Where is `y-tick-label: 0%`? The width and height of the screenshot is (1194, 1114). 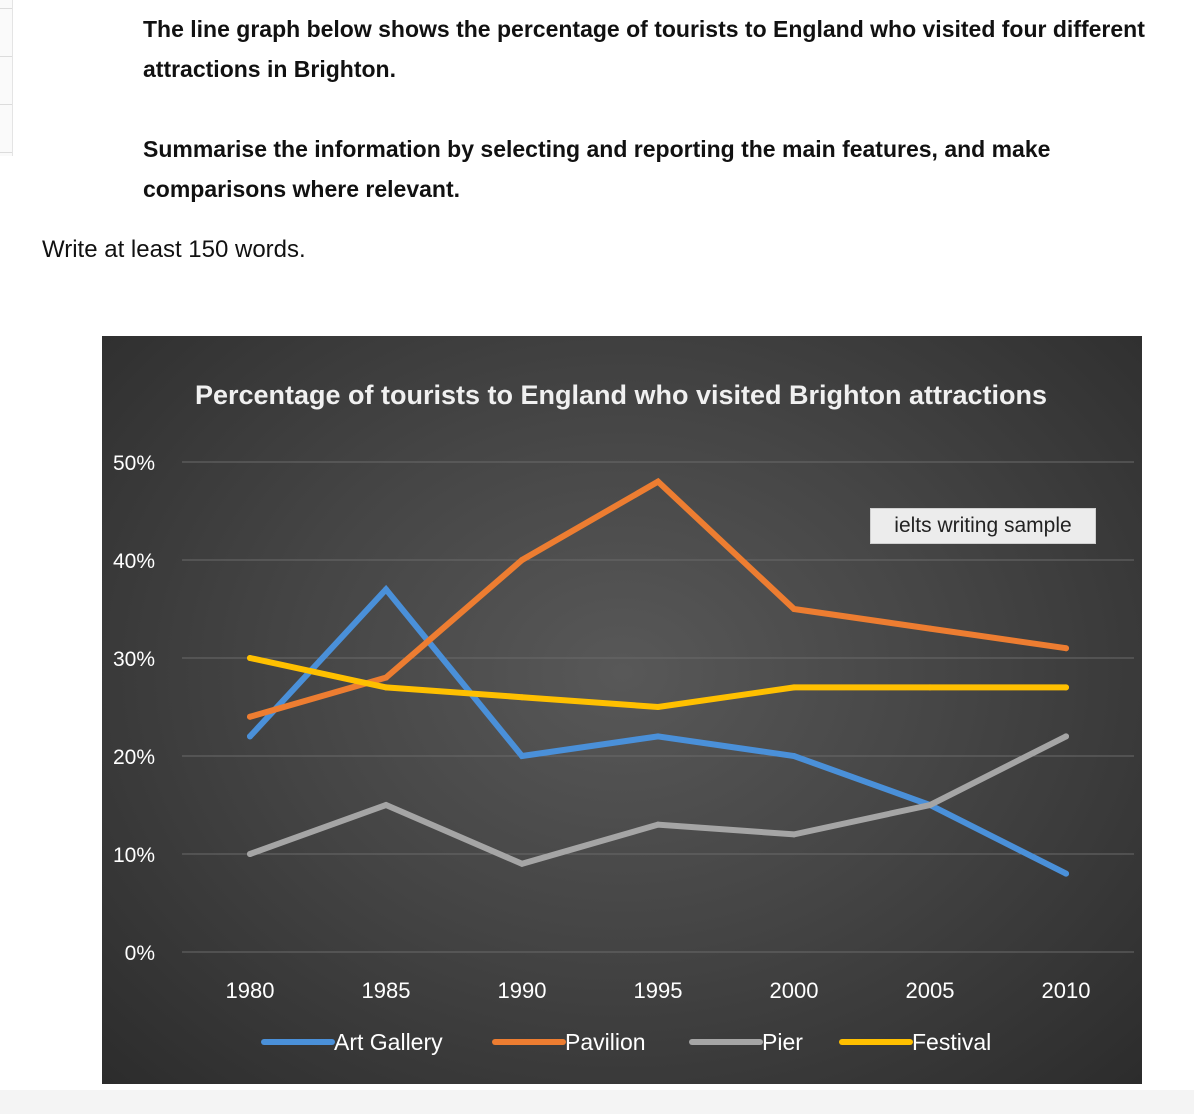
y-tick-label: 0% is located at coordinates (140, 953).